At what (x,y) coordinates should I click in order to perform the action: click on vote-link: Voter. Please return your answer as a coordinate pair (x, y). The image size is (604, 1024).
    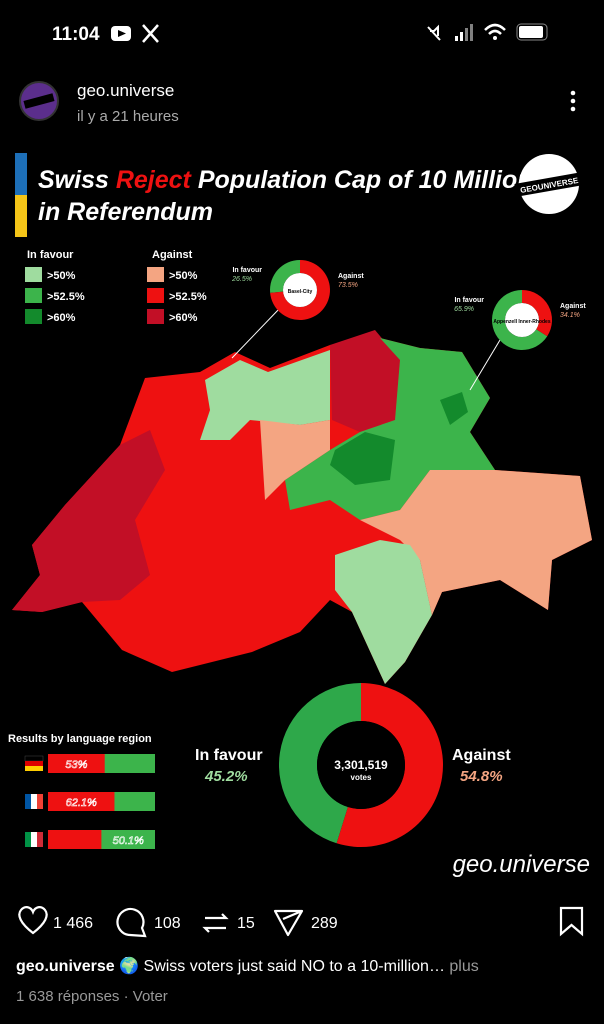
    Looking at the image, I should click on (150, 996).